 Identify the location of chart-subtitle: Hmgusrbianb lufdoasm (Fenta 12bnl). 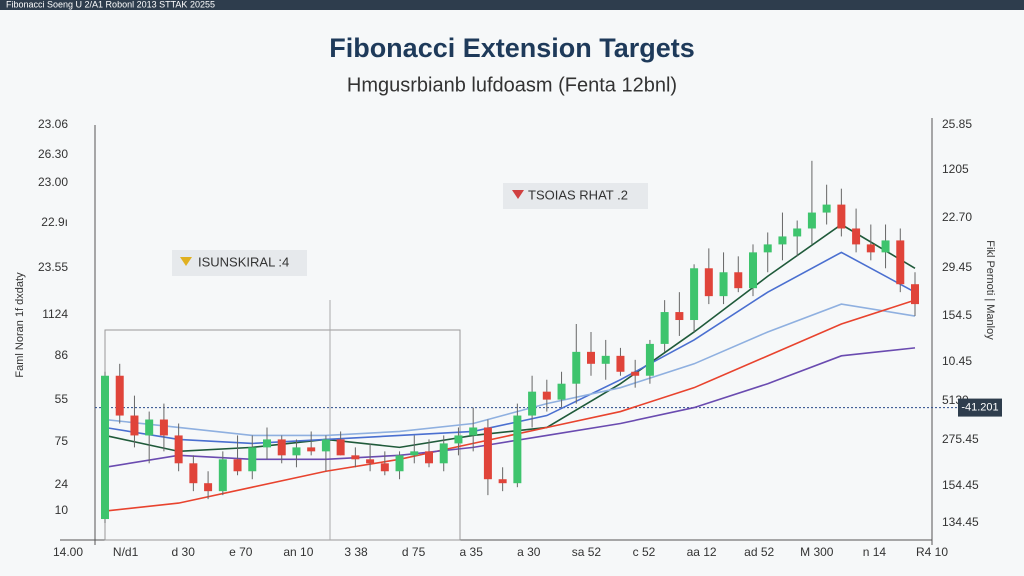
(512, 85).